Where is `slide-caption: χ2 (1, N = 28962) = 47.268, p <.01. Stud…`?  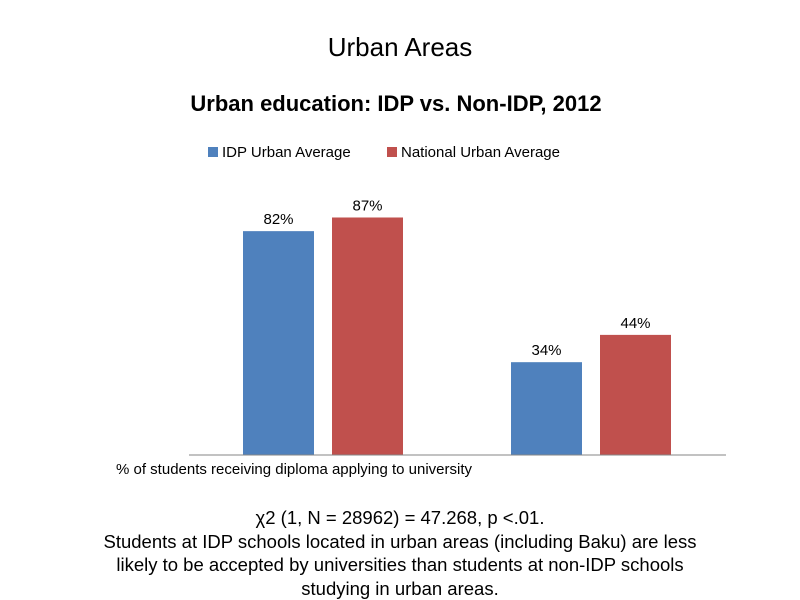
slide-caption: χ2 (1, N = 28962) = 47.268, p <.01. Stud… is located at coordinates (400, 553).